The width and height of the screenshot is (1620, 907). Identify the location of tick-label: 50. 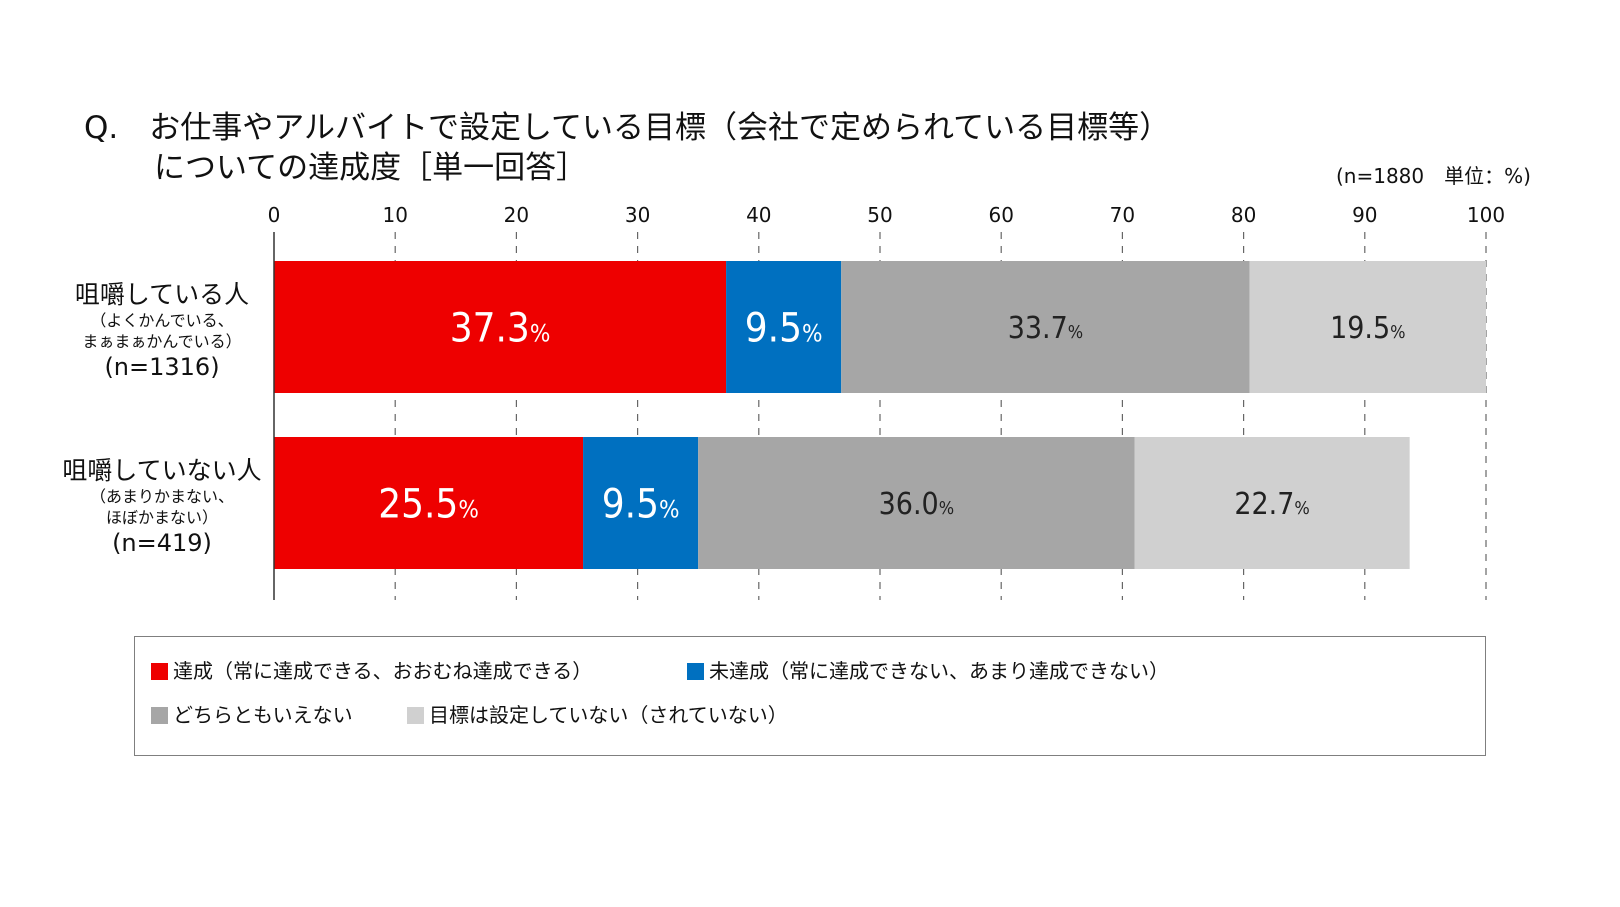
(879, 215).